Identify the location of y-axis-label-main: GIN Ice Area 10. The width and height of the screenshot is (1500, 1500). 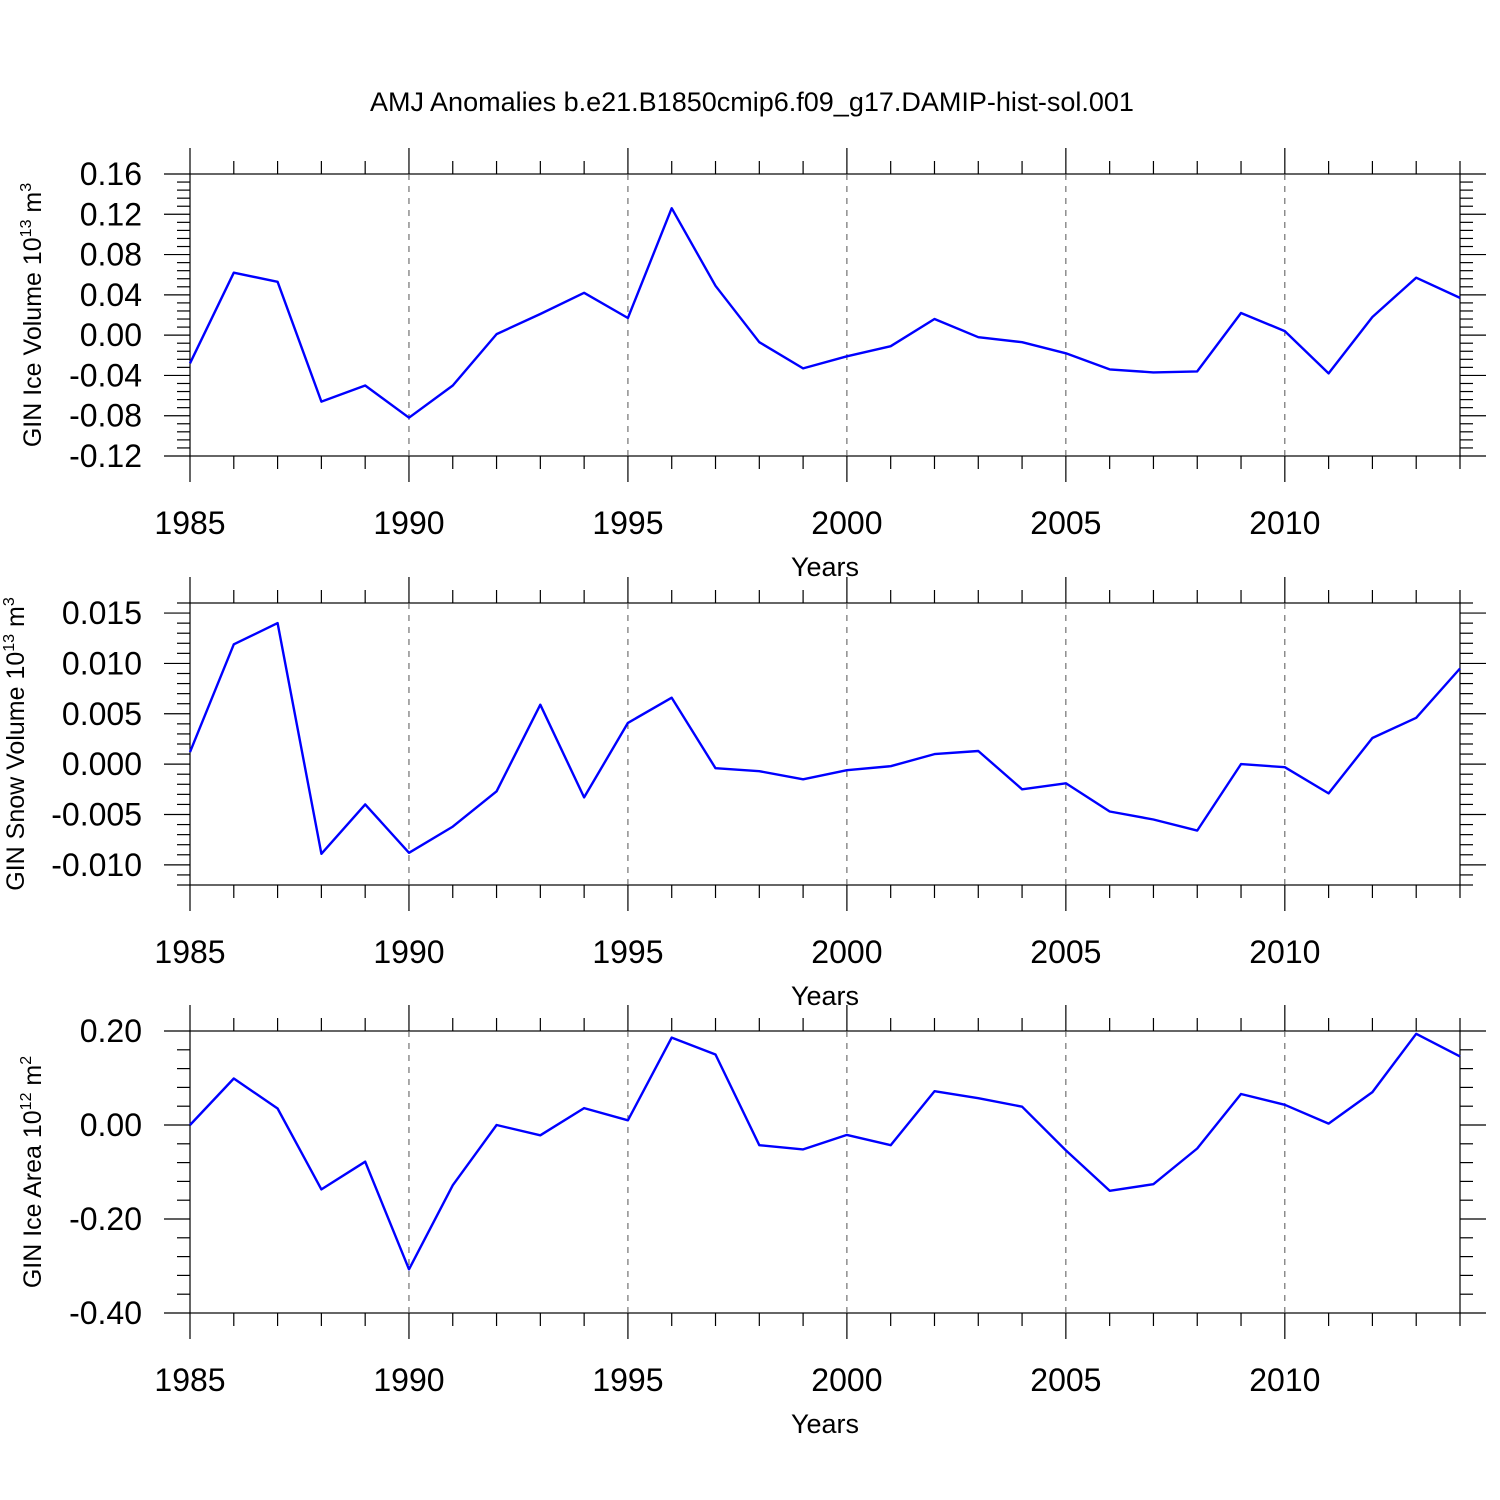
(33, 1199).